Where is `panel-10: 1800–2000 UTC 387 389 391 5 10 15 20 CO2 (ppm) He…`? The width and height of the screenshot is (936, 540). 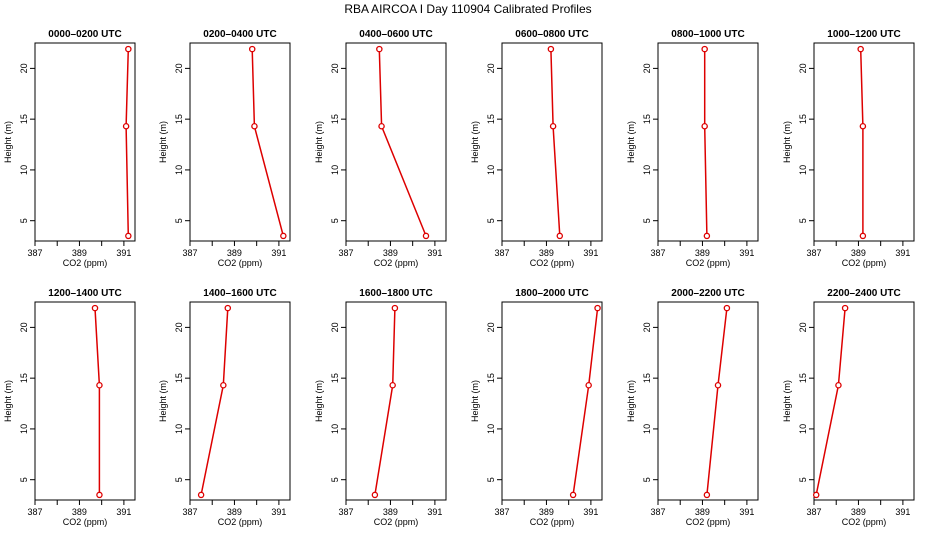
panel-10: 1800–2000 UTC 387 389 391 5 10 15 20 CO2 (ppm) He… is located at coordinates (536, 407).